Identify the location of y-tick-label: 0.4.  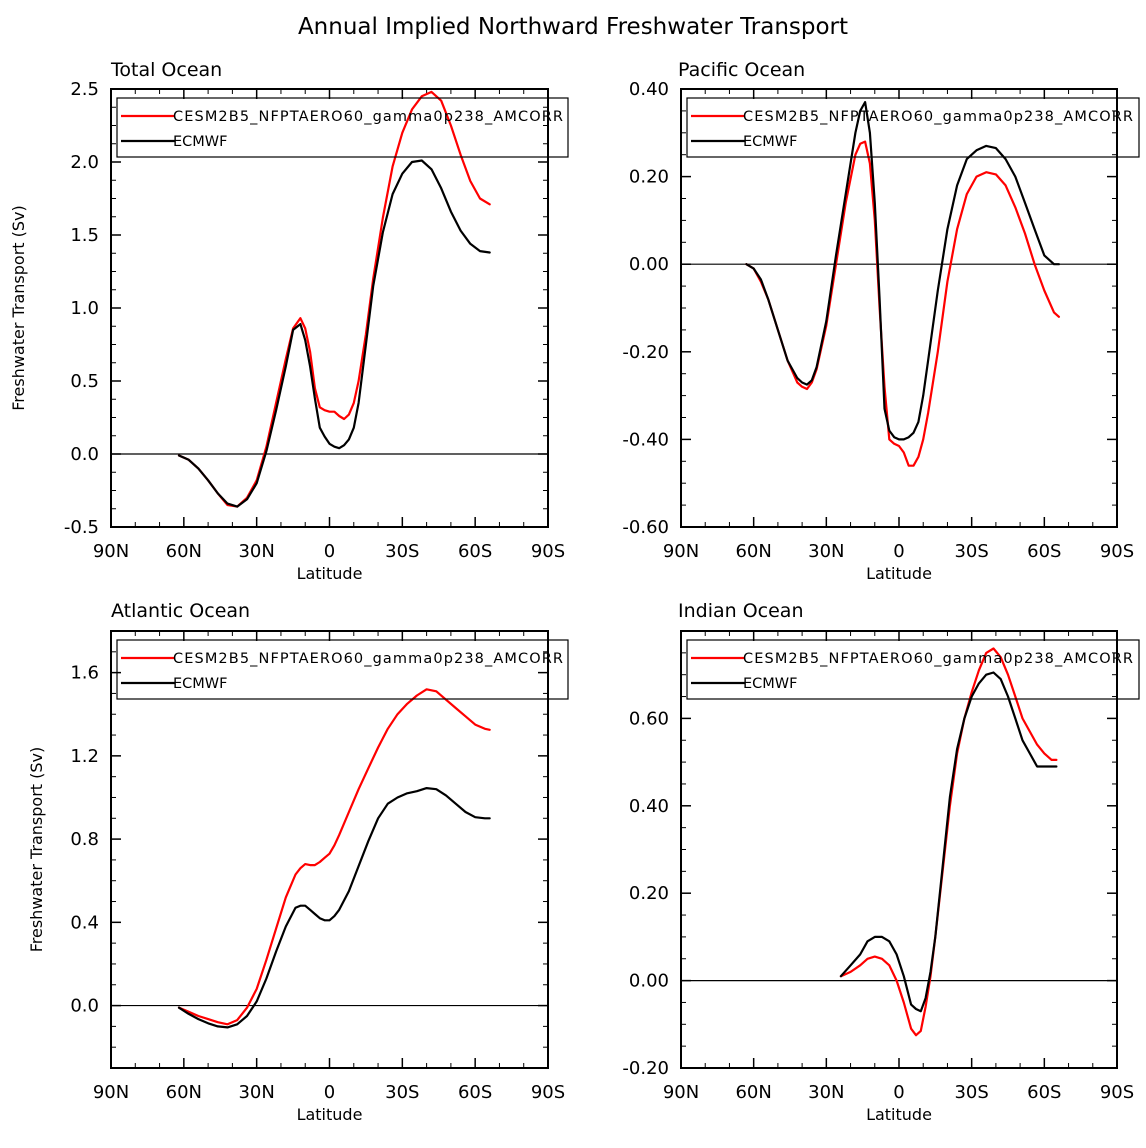
(84, 922).